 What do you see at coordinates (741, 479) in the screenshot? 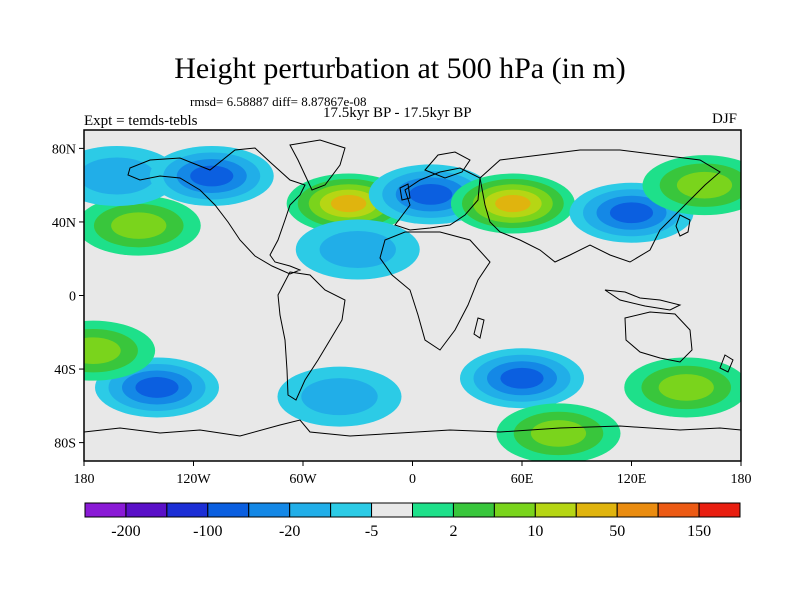
I see `x-tick-label-6: 180` at bounding box center [741, 479].